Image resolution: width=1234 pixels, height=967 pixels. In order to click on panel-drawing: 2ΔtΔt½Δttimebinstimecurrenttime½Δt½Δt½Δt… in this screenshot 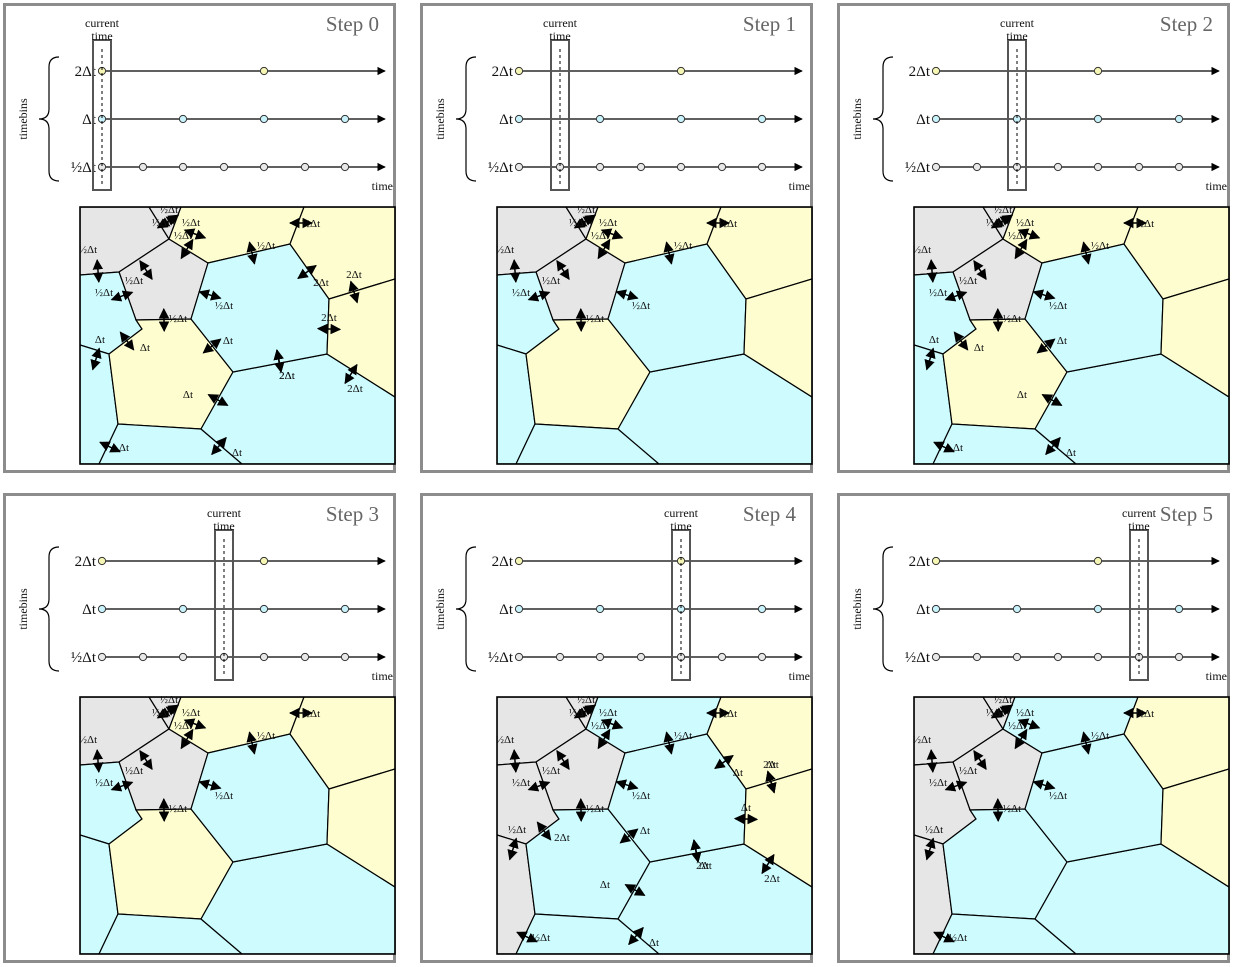, I will do `click(1040, 240)`.